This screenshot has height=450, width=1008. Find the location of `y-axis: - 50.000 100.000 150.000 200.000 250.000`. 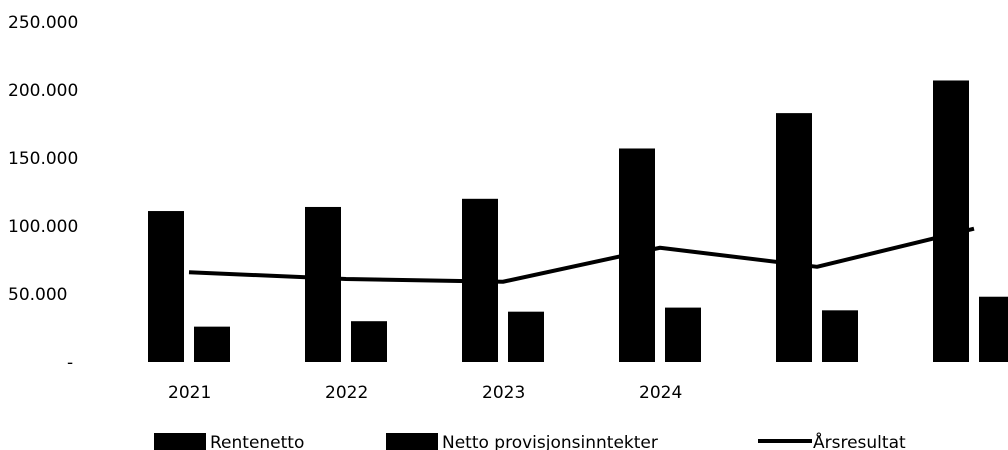

y-axis: - 50.000 100.000 150.000 200.000 250.000 is located at coordinates (43, 193).